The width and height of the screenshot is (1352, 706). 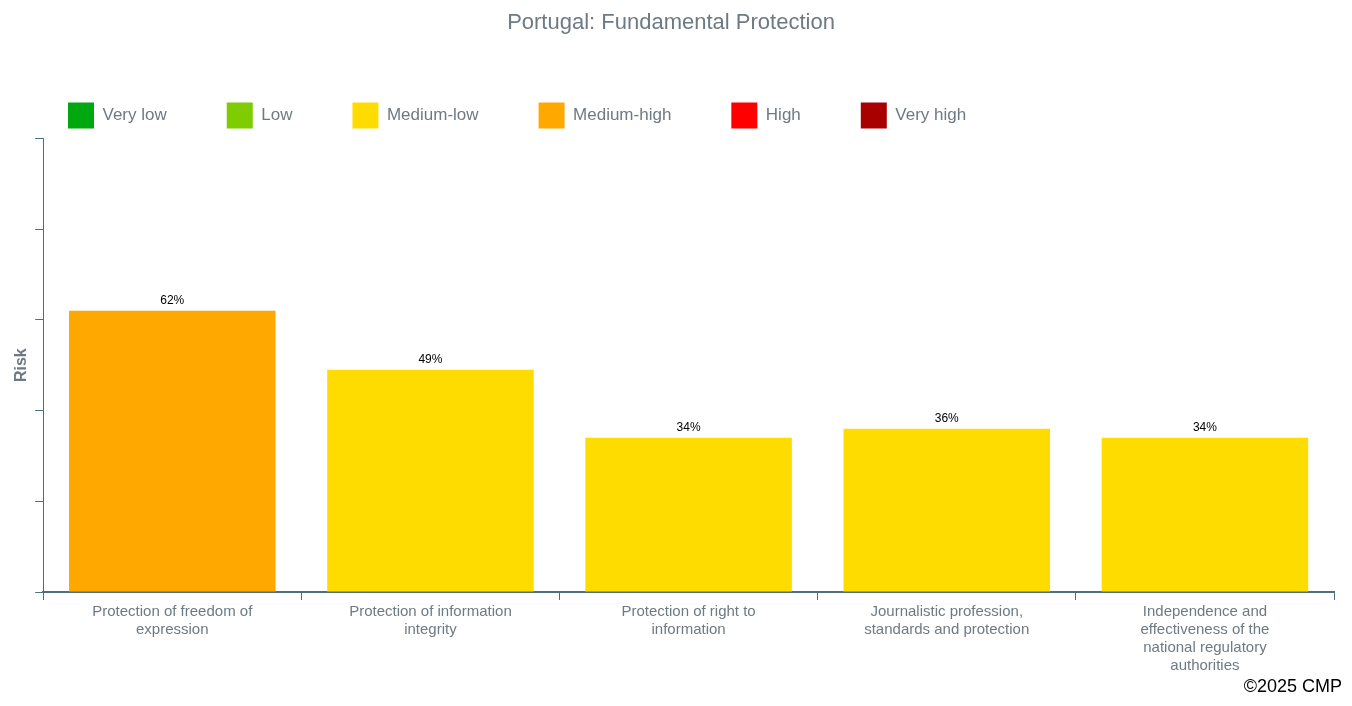 I want to click on legend-label: Very high, so click(x=931, y=115).